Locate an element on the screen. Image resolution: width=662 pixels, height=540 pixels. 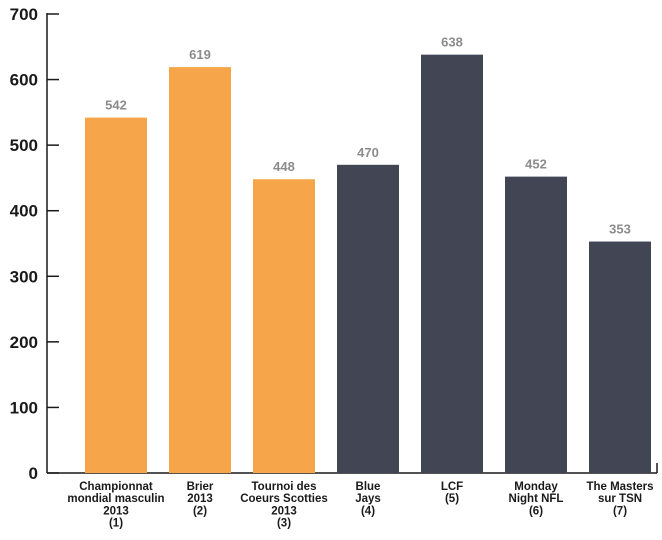
category-label-line: Coeurs Scotties is located at coordinates (284, 499).